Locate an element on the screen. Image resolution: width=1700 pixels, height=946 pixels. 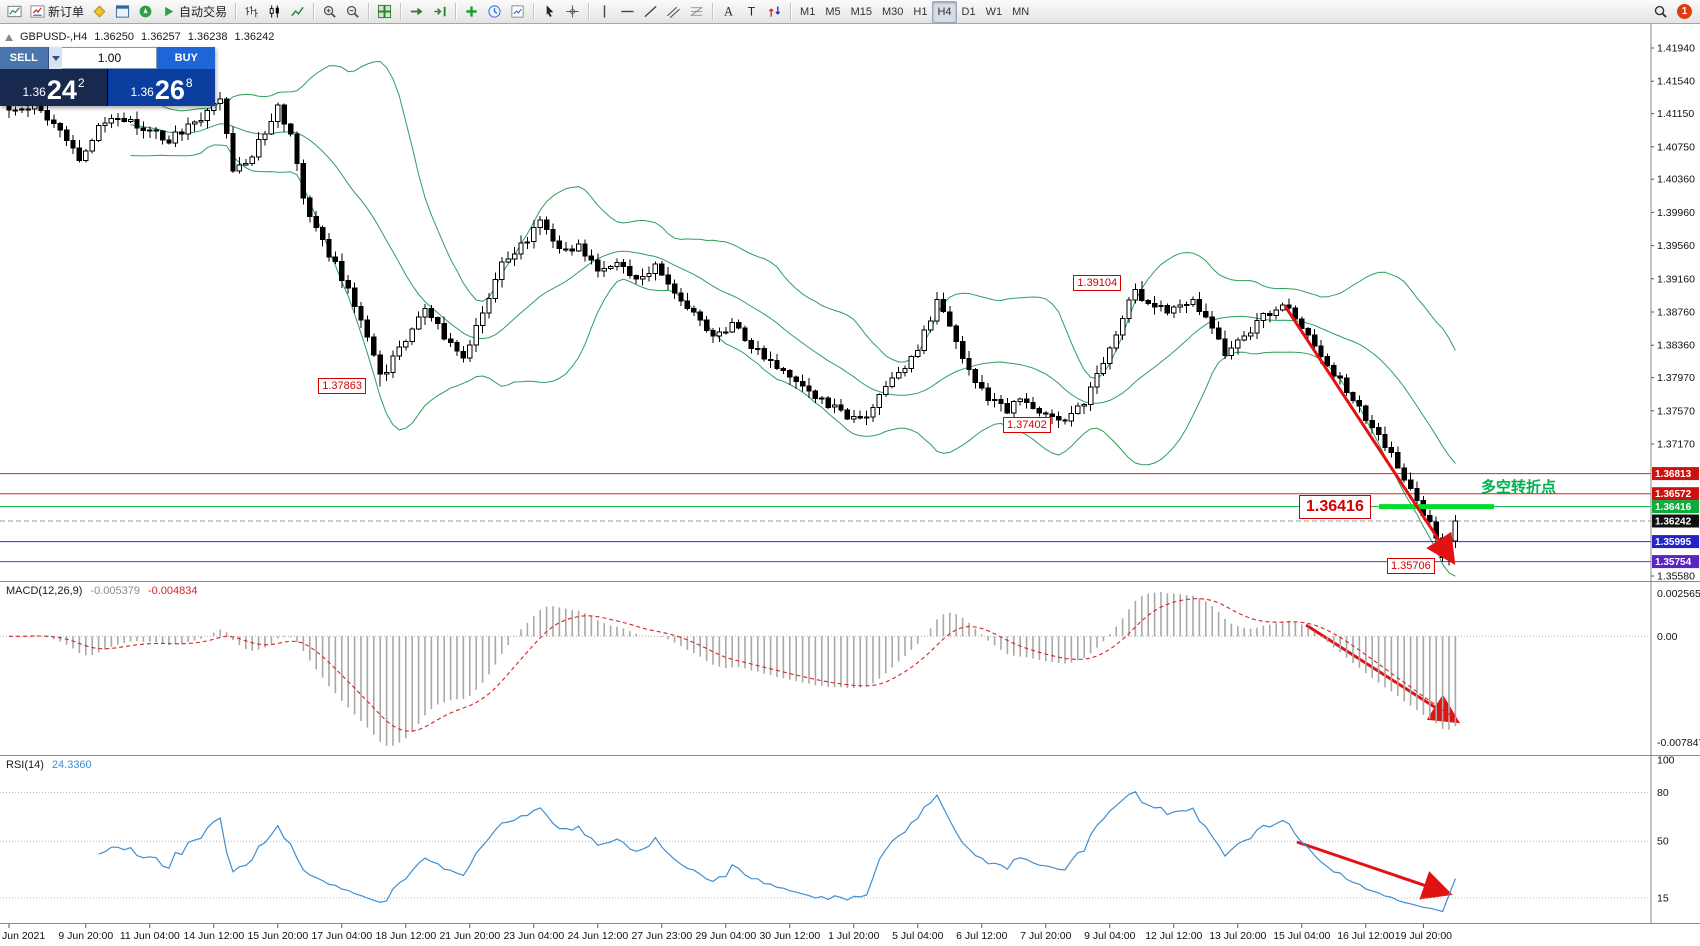
text-icon: A is located at coordinates (728, 12).